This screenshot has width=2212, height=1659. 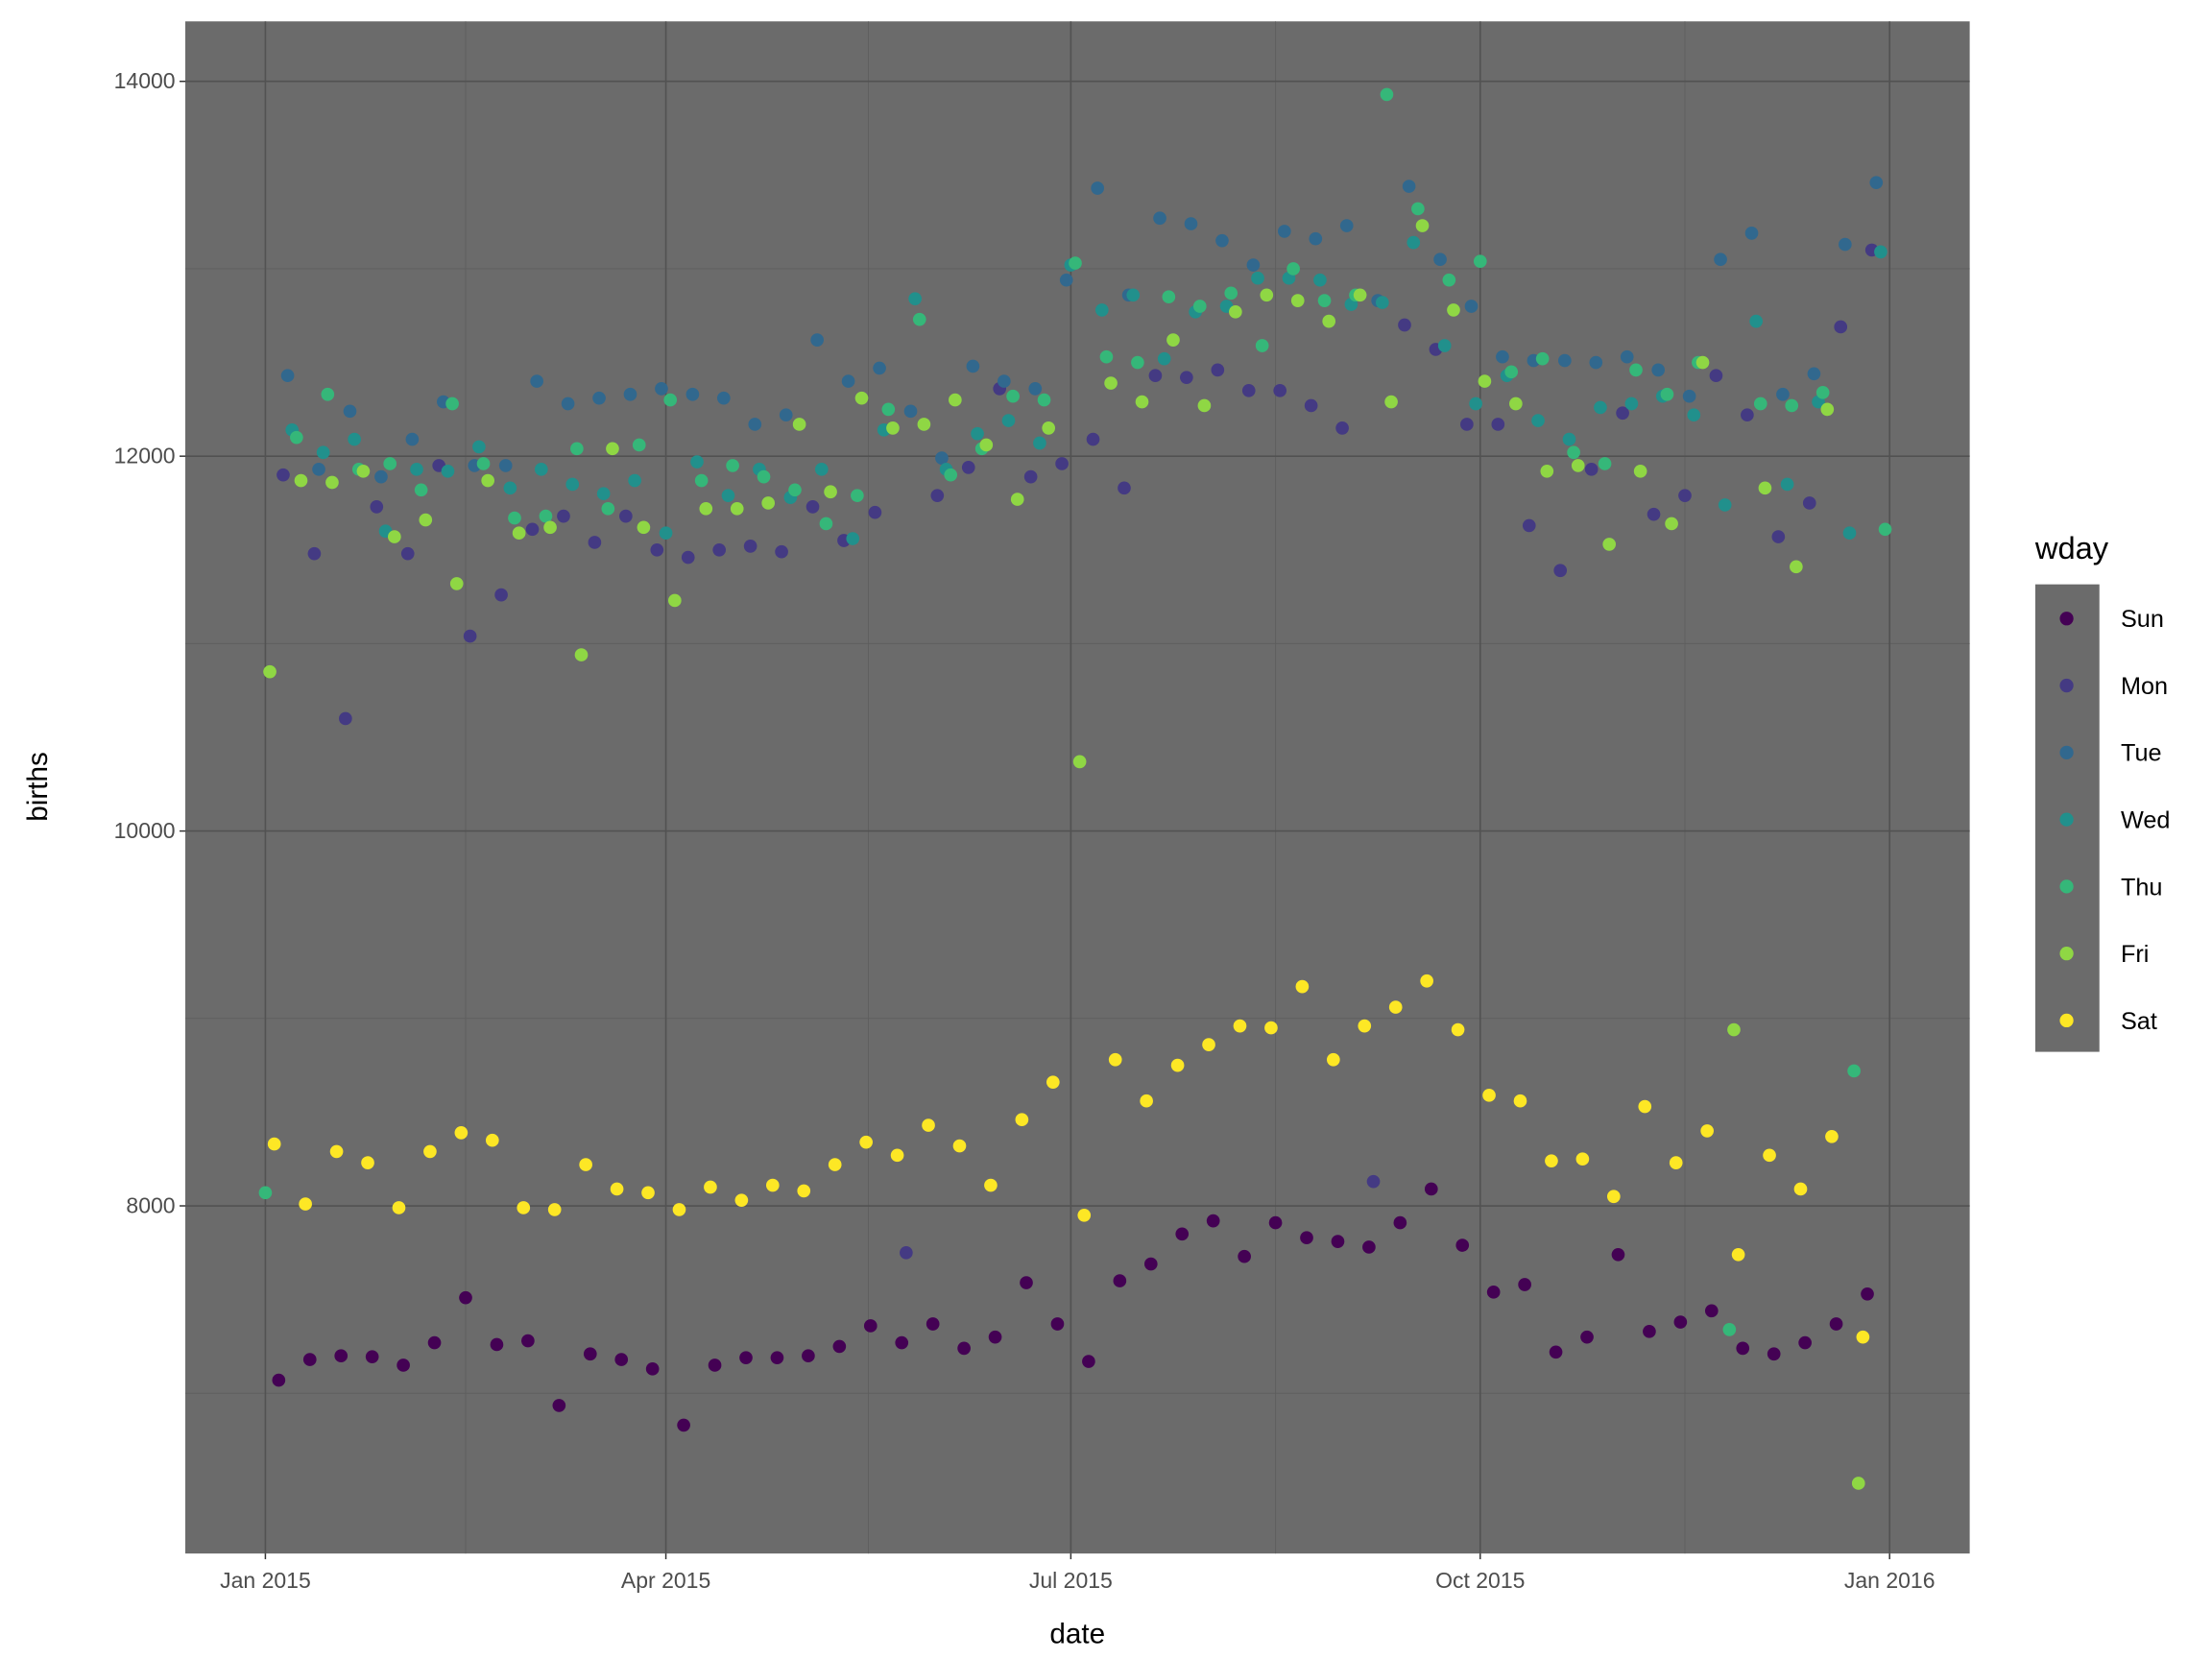 I want to click on legend-label: Tue, so click(x=2142, y=753).